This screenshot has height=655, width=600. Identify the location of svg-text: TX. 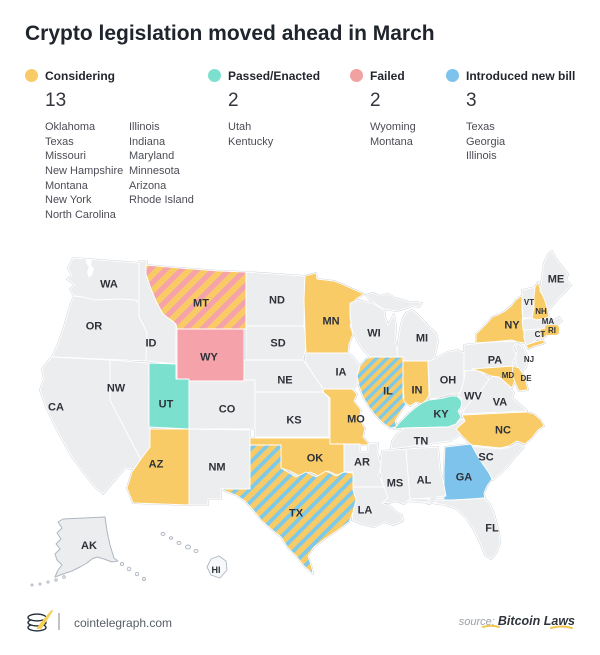
(296, 514).